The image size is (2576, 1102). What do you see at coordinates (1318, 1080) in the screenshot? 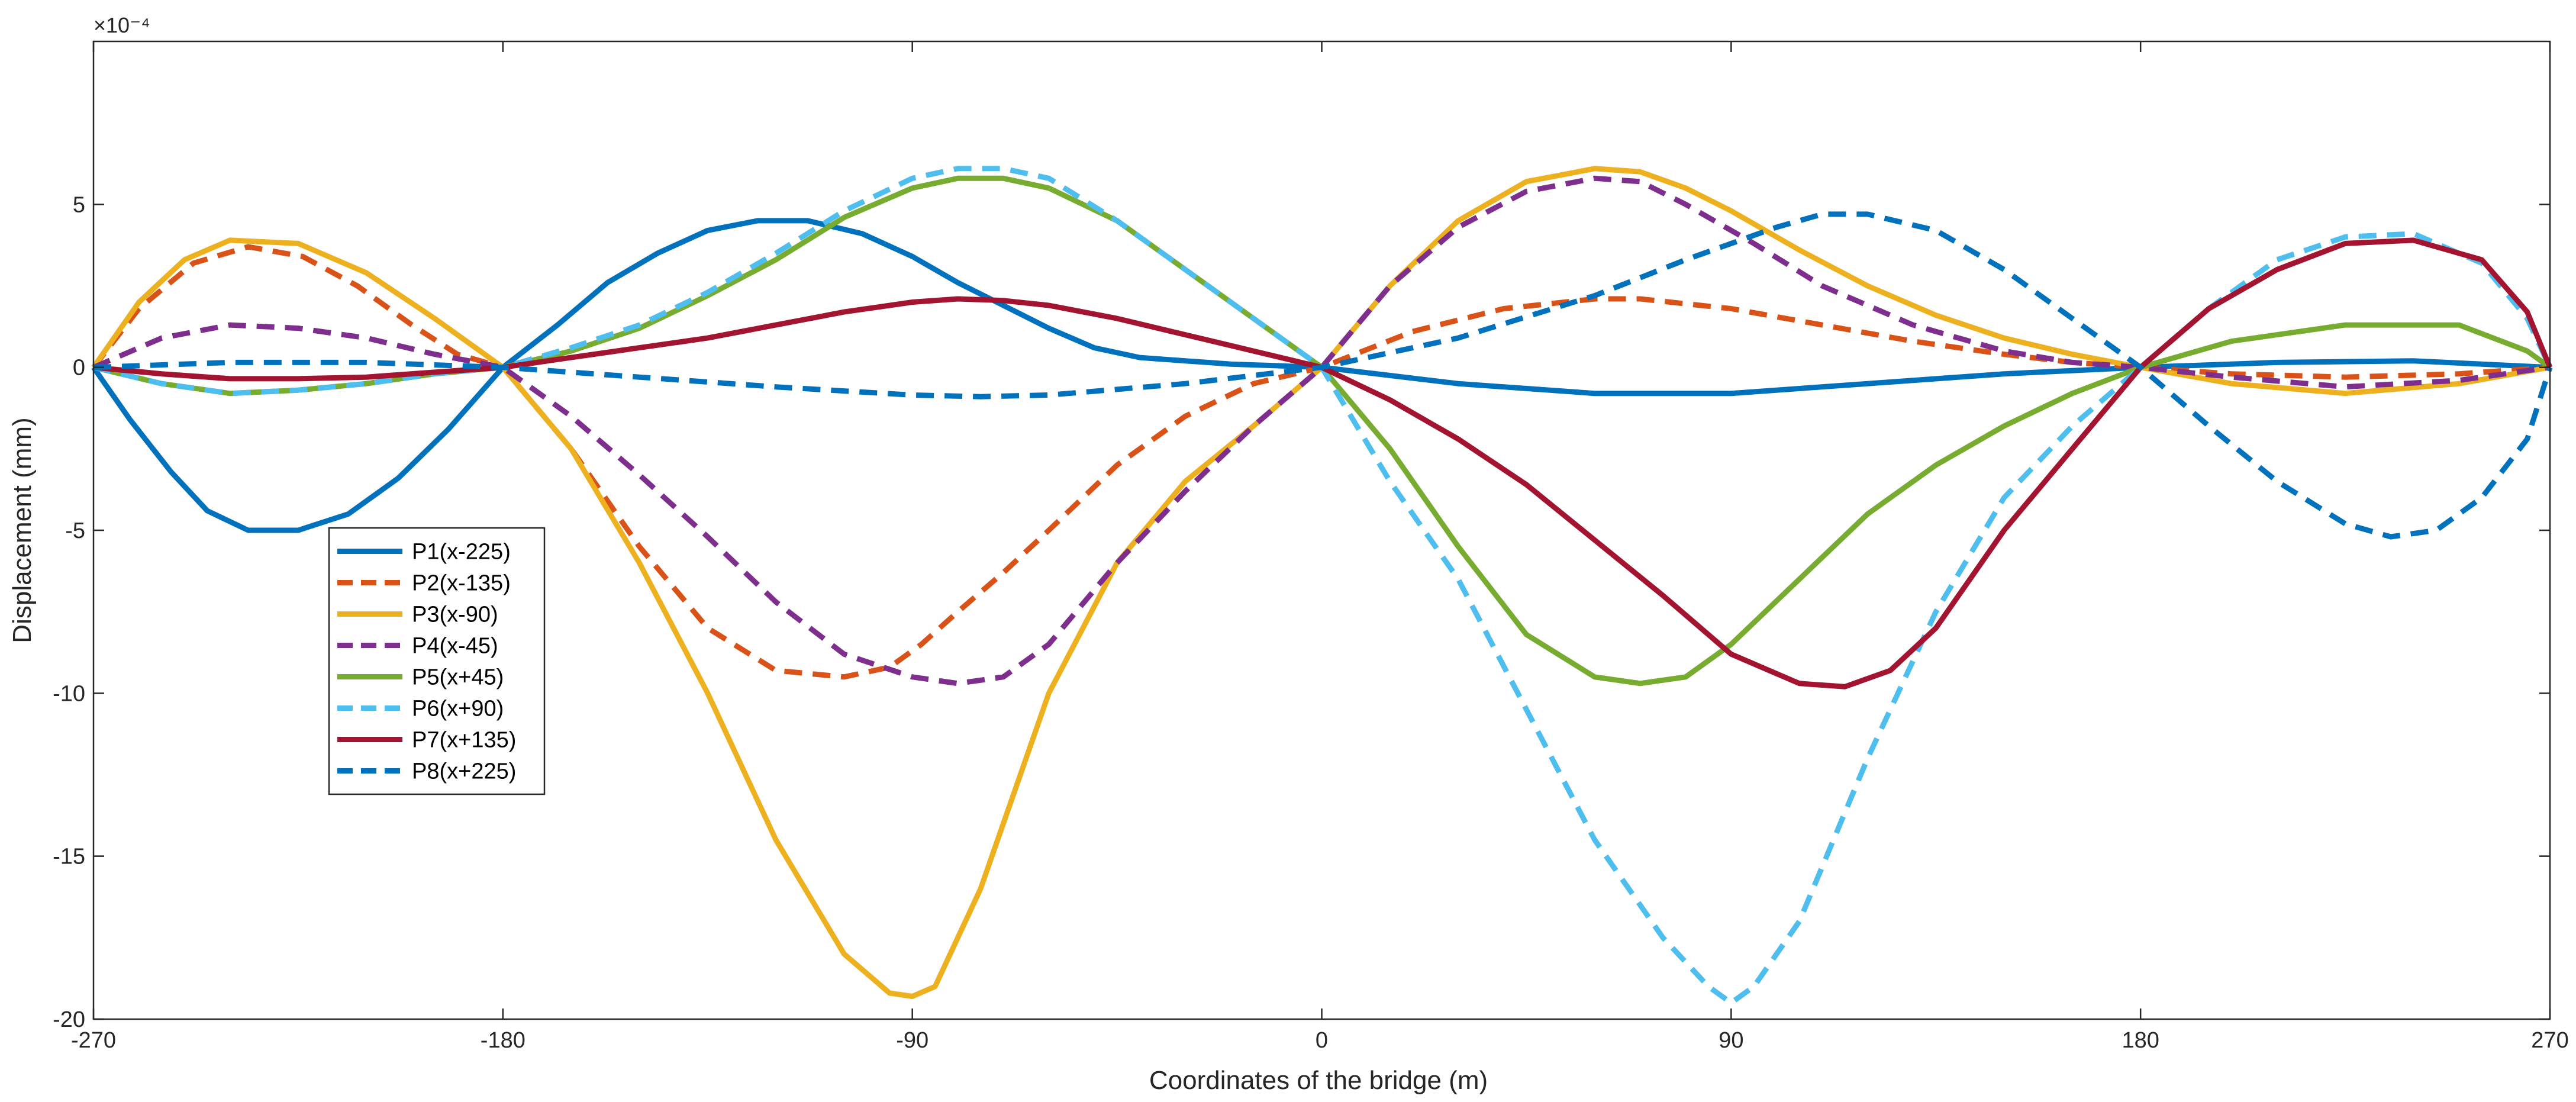
I see `x-axis-label: Coordinates of the bridge (m)` at bounding box center [1318, 1080].